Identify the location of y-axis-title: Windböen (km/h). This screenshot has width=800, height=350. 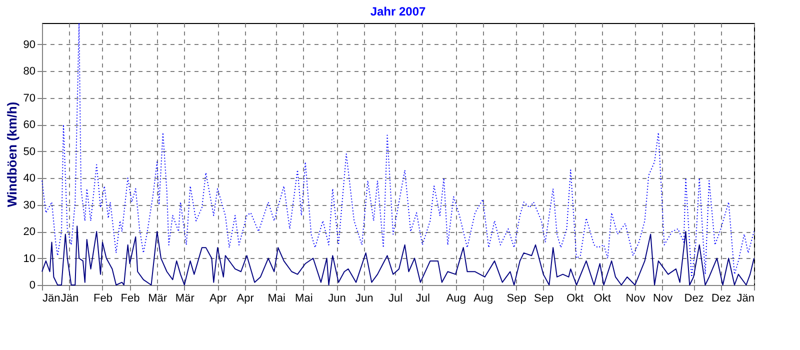
(12, 155).